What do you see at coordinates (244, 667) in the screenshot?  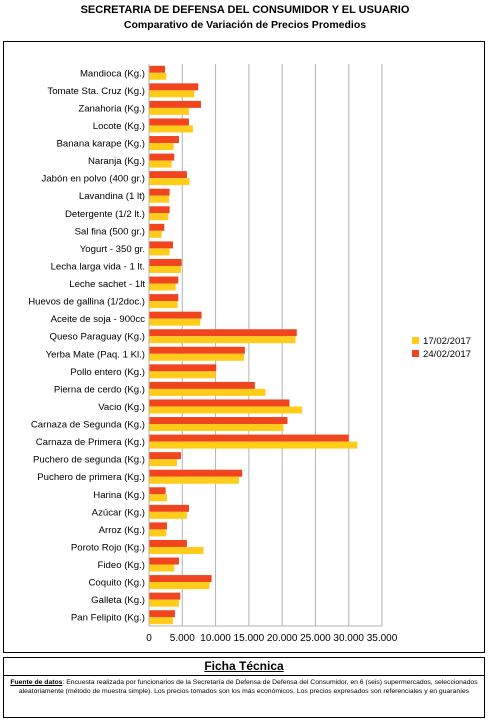 I see `technical-sheet-title: Ficha Técnica` at bounding box center [244, 667].